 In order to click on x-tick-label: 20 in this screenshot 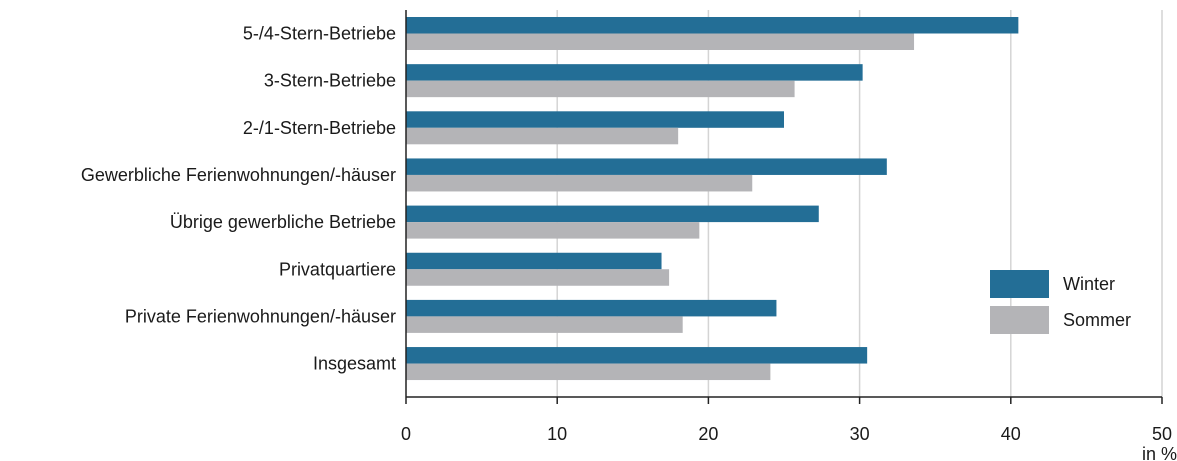, I will do `click(708, 434)`.